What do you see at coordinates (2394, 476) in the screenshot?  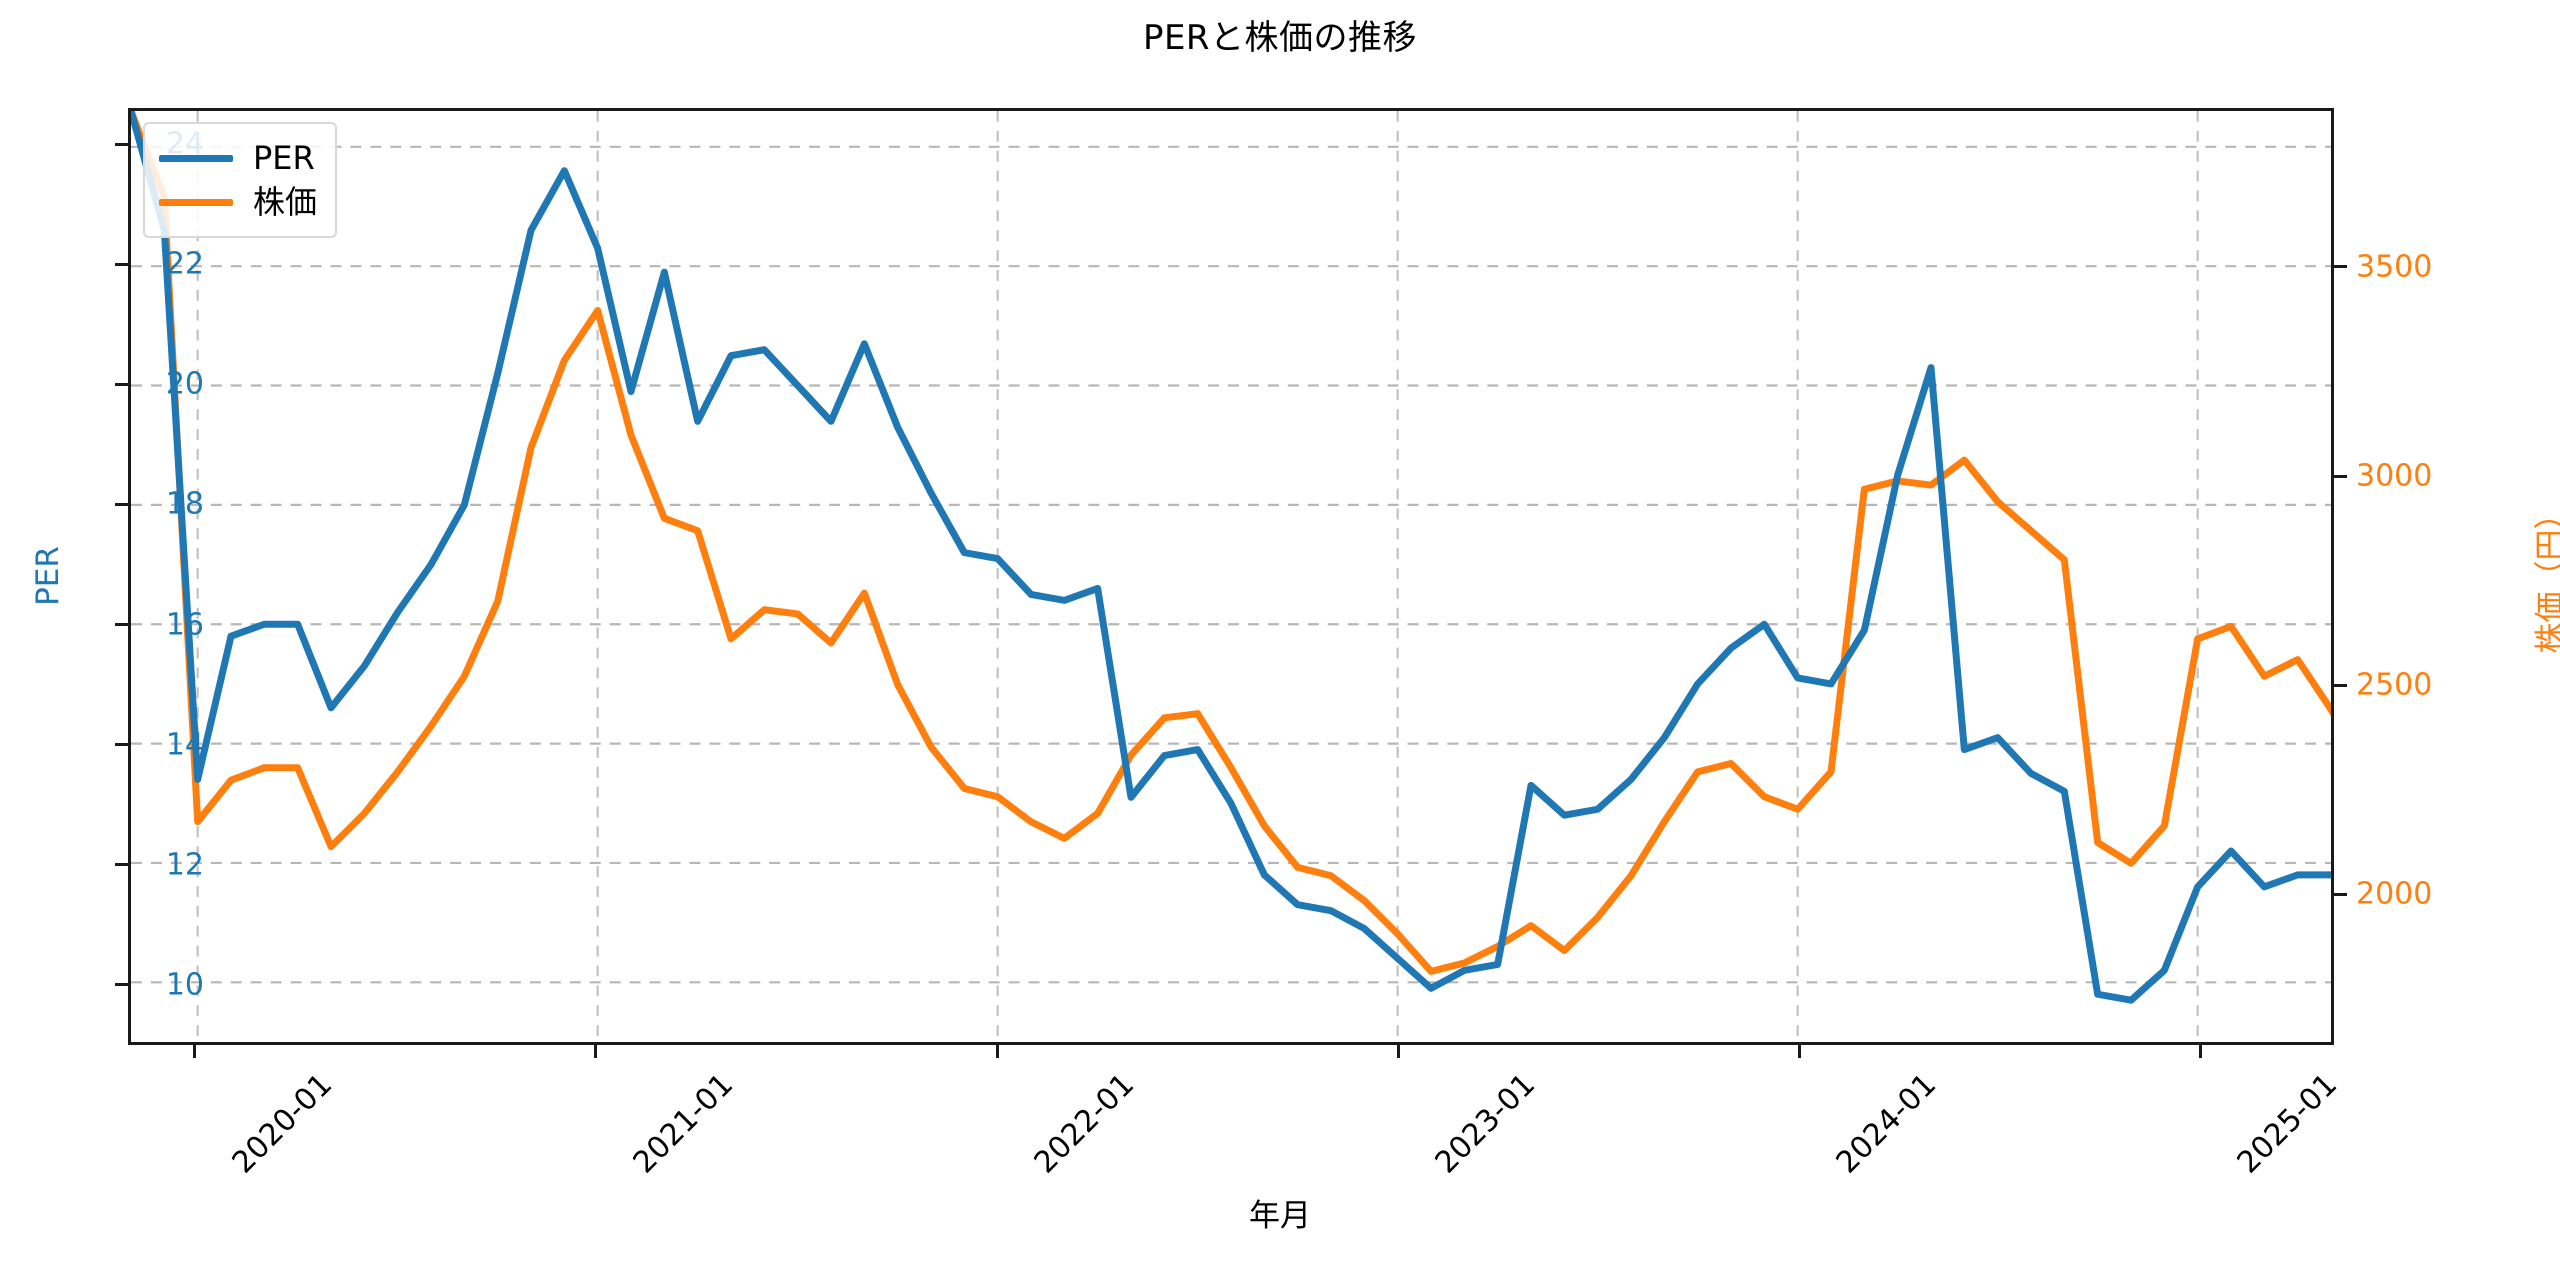 I see `y-tick-right-3000: 3000` at bounding box center [2394, 476].